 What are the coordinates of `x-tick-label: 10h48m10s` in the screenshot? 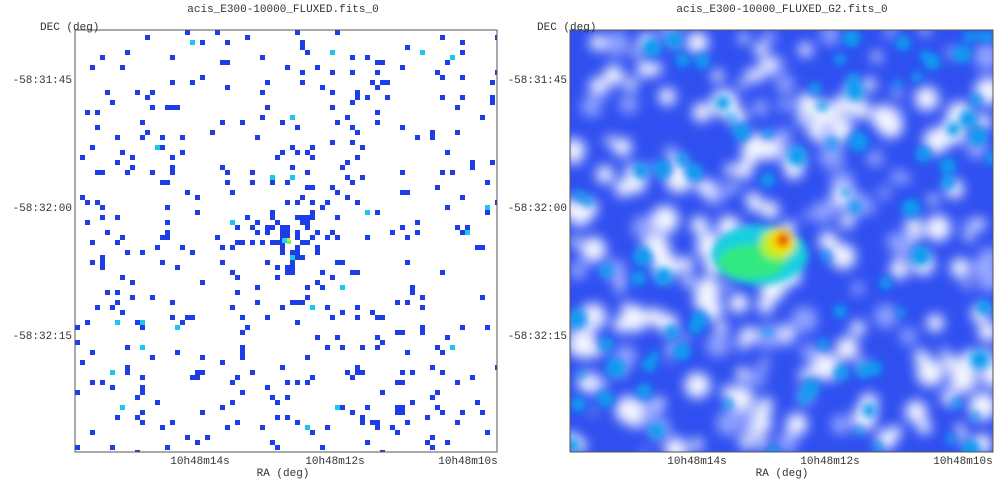 It's located at (962, 462).